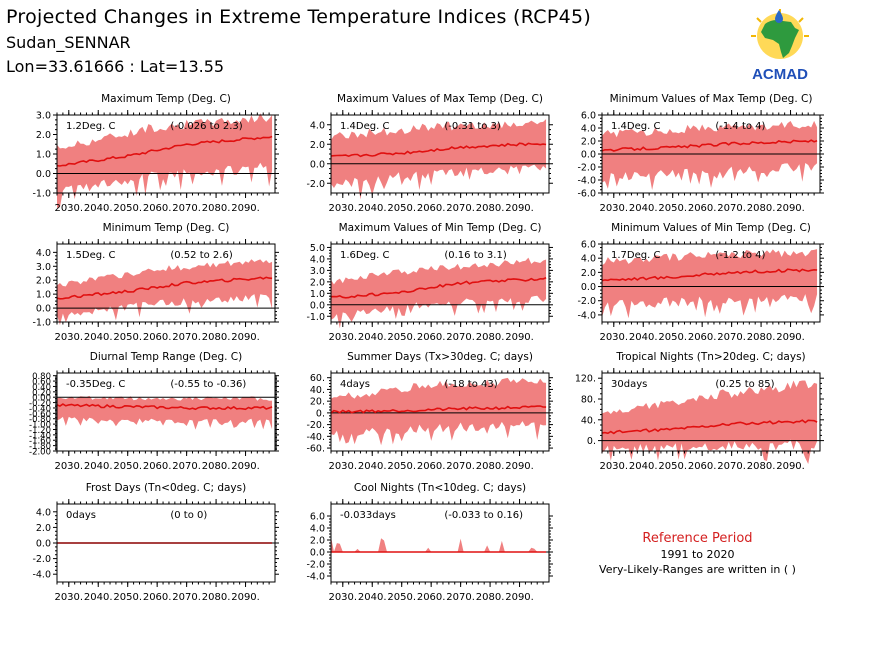  I want to click on likely-range: (-0.033 to 0.16), so click(483, 515).